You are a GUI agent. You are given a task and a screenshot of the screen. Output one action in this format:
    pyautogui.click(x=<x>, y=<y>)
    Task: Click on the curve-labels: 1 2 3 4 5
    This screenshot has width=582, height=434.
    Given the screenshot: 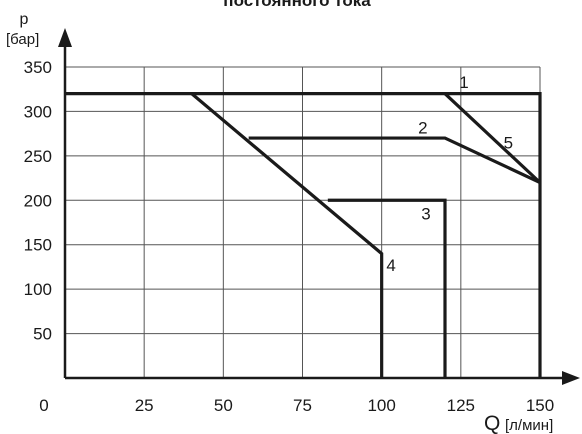 What is the action you would take?
    pyautogui.click(x=449, y=174)
    